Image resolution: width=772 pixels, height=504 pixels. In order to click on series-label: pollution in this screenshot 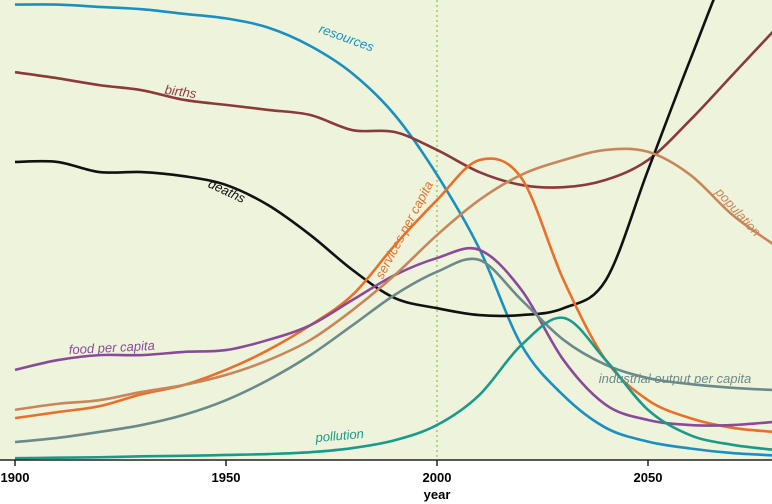, I will do `click(339, 435)`.